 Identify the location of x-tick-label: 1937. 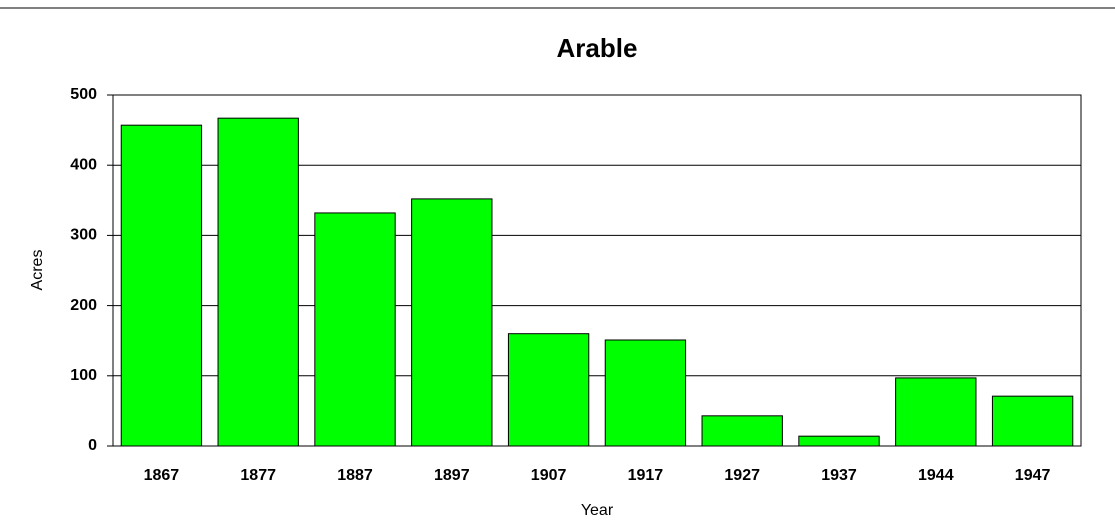
(839, 475).